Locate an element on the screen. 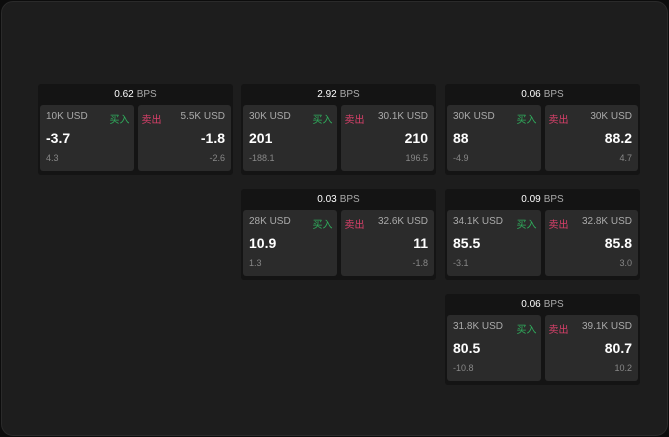 The width and height of the screenshot is (669, 437). ask-change: 196.5 is located at coordinates (416, 158).